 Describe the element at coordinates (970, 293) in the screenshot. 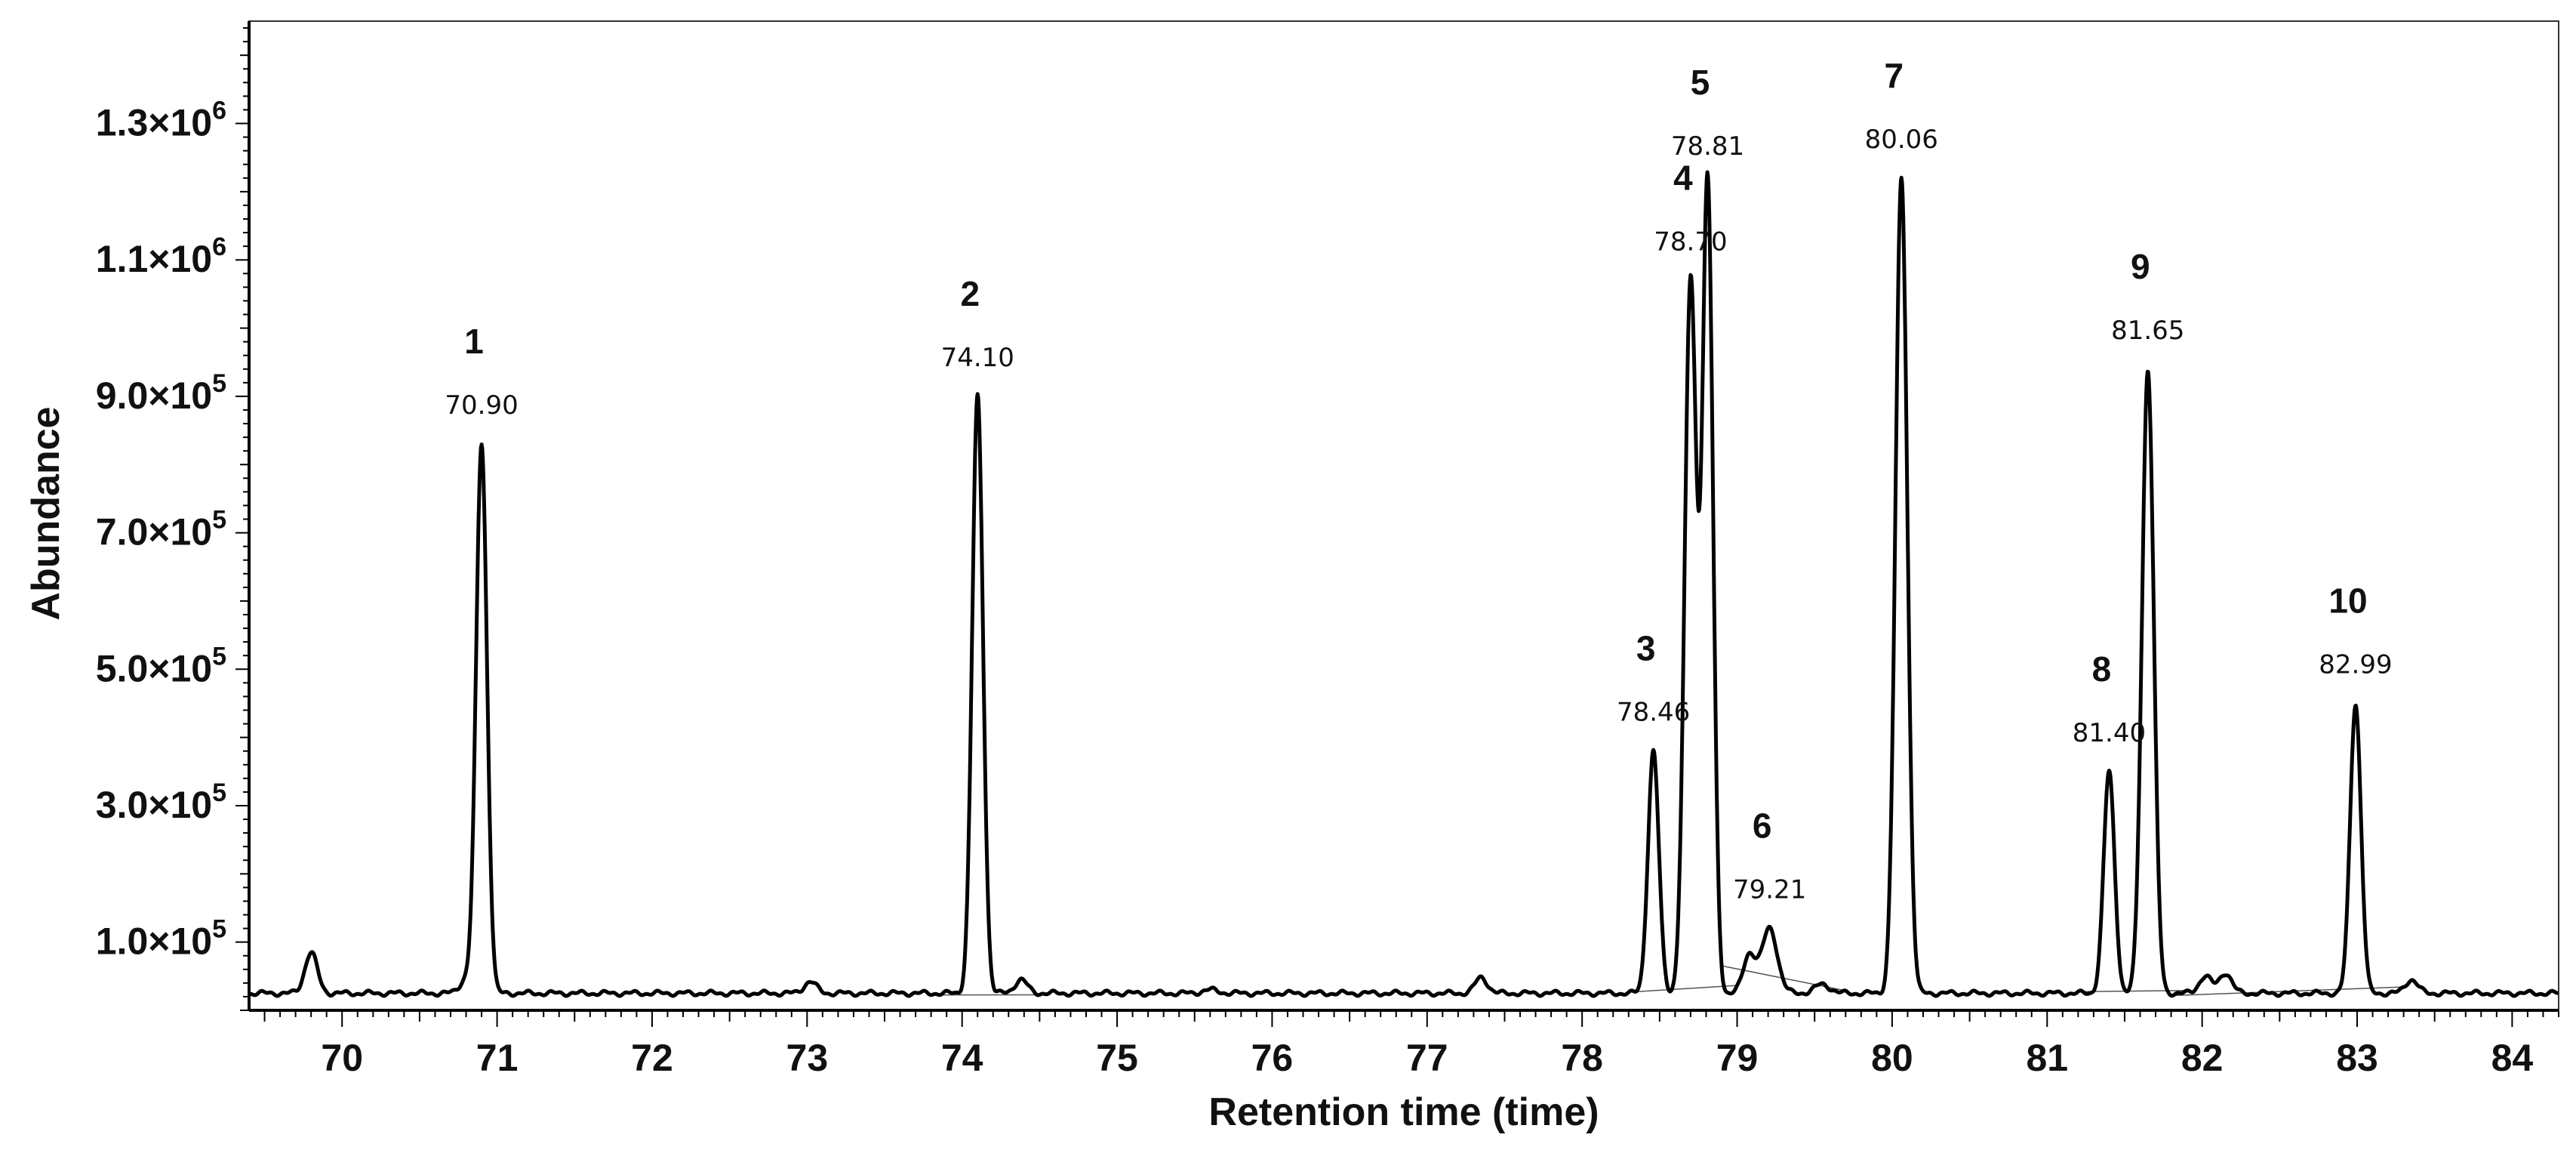

I see `peak-number: 2` at that location.